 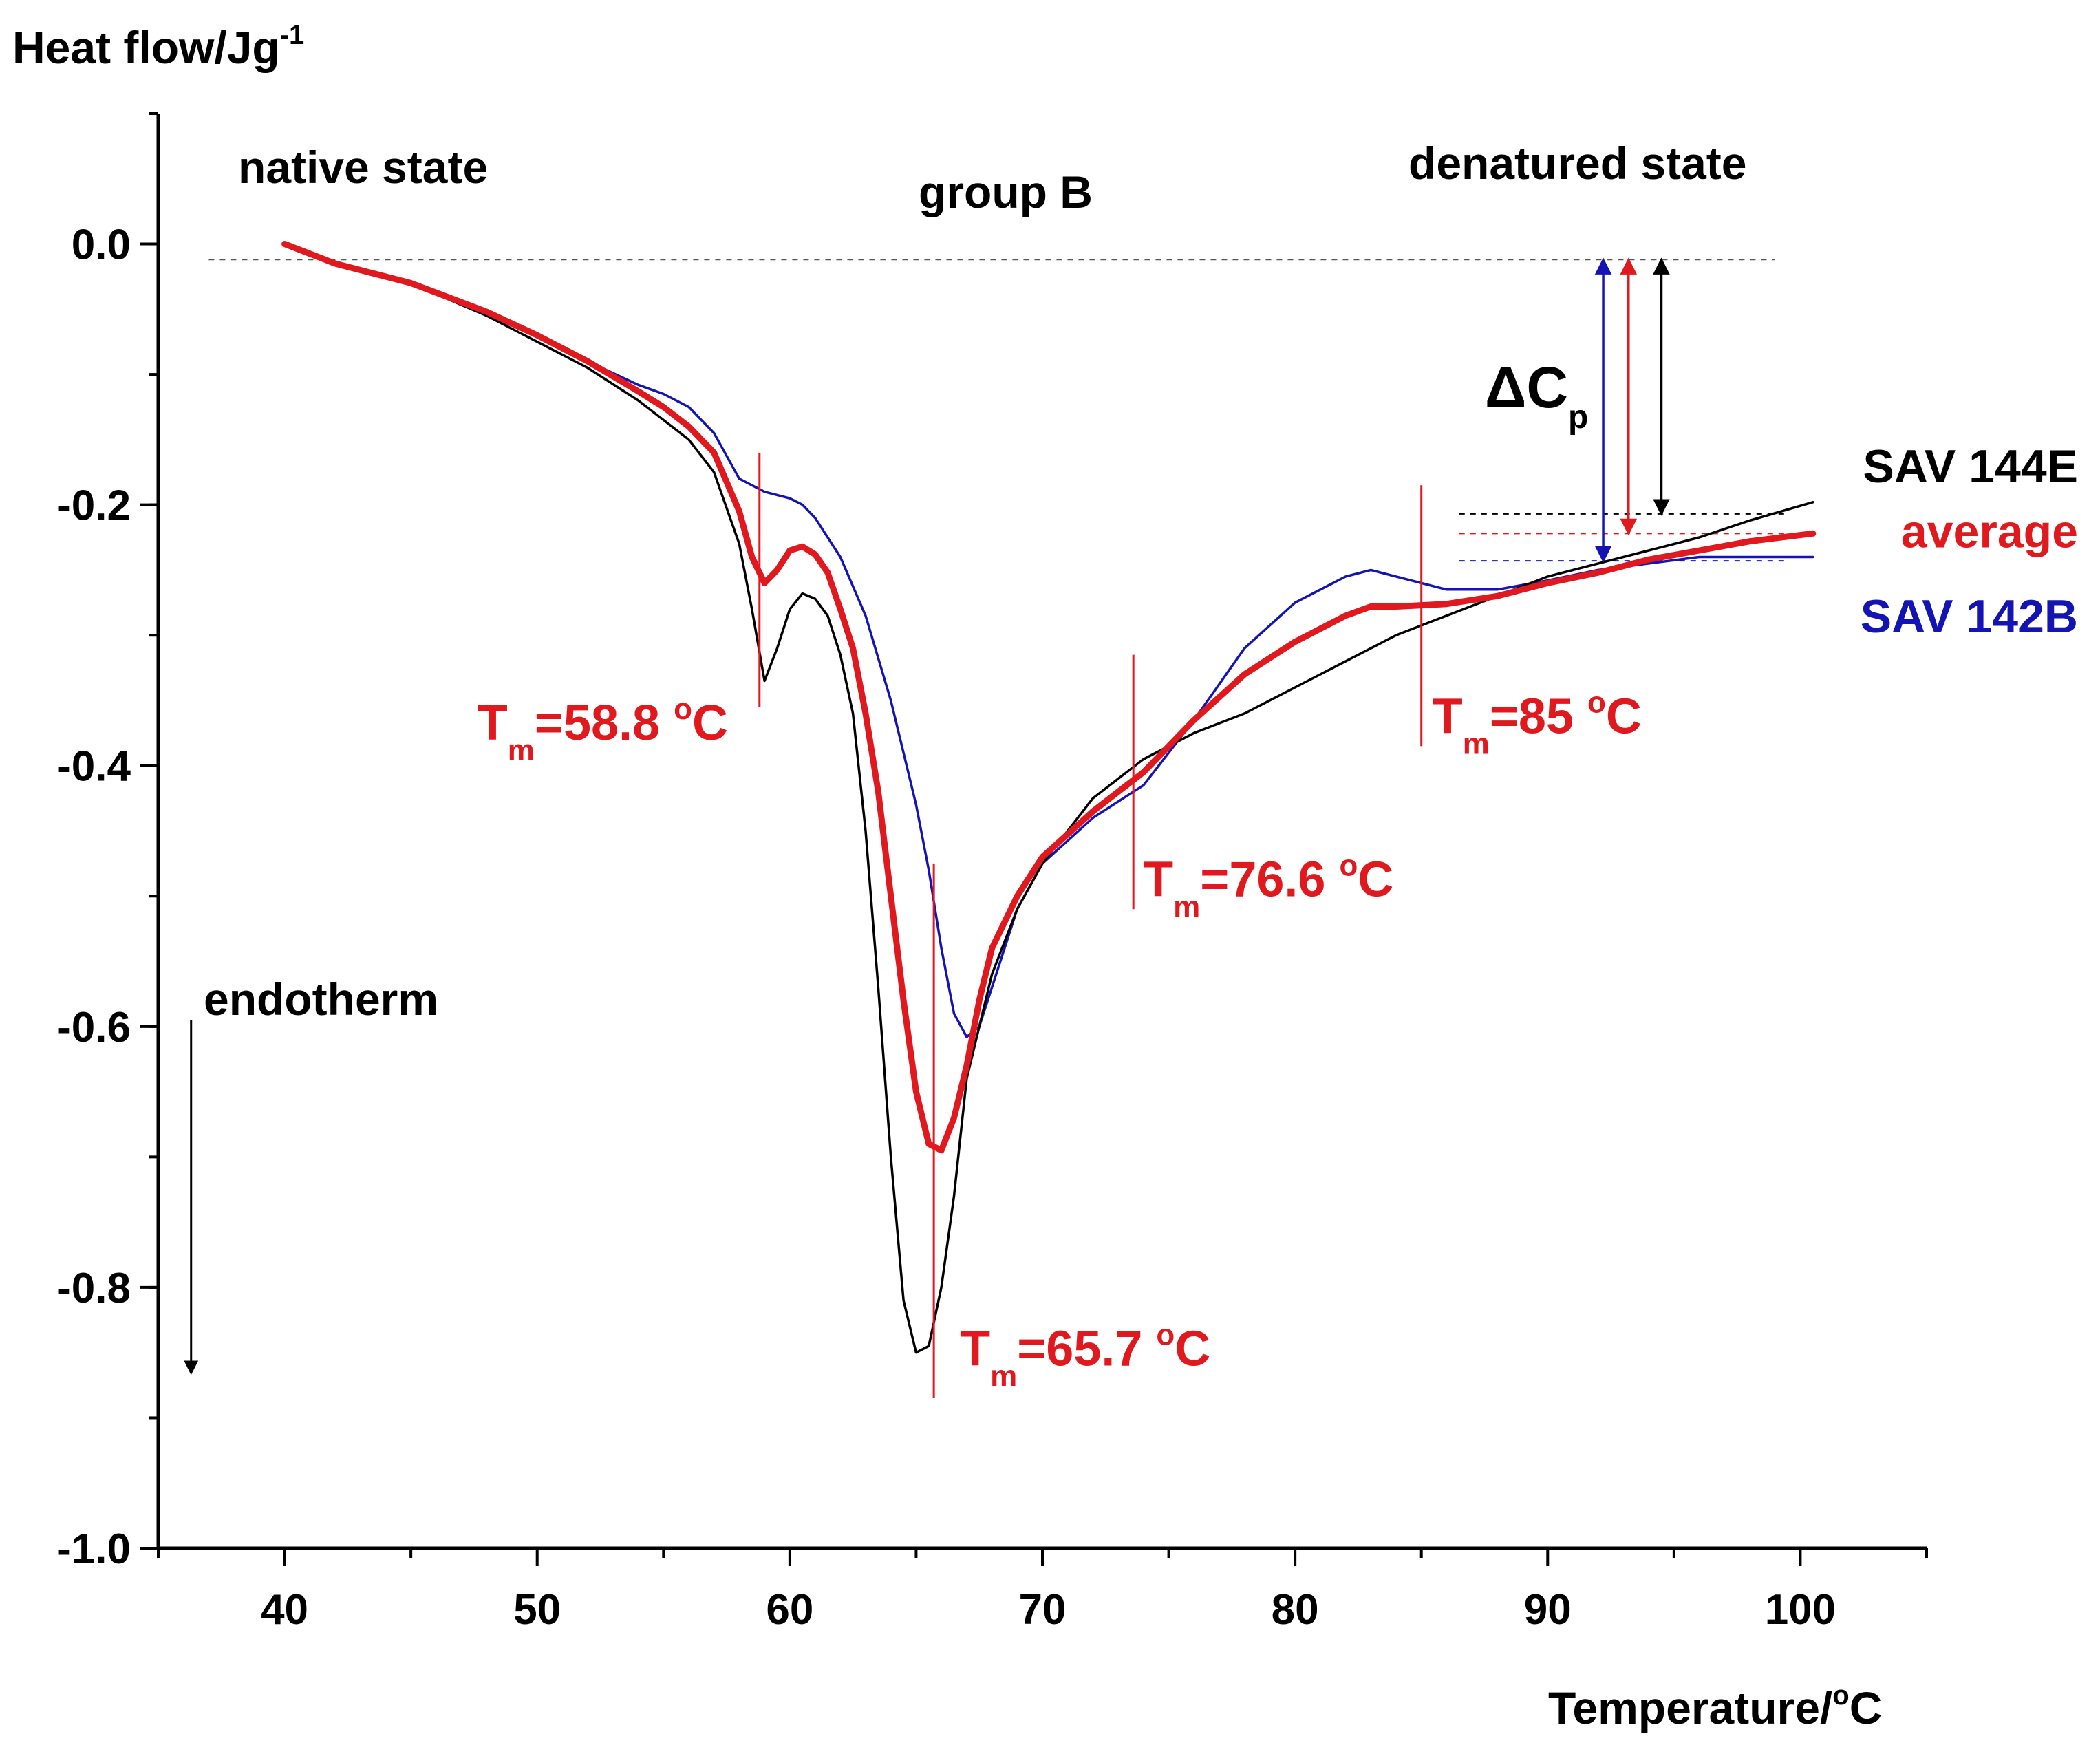 I want to click on x-tick-label: 60, so click(x=789, y=1610).